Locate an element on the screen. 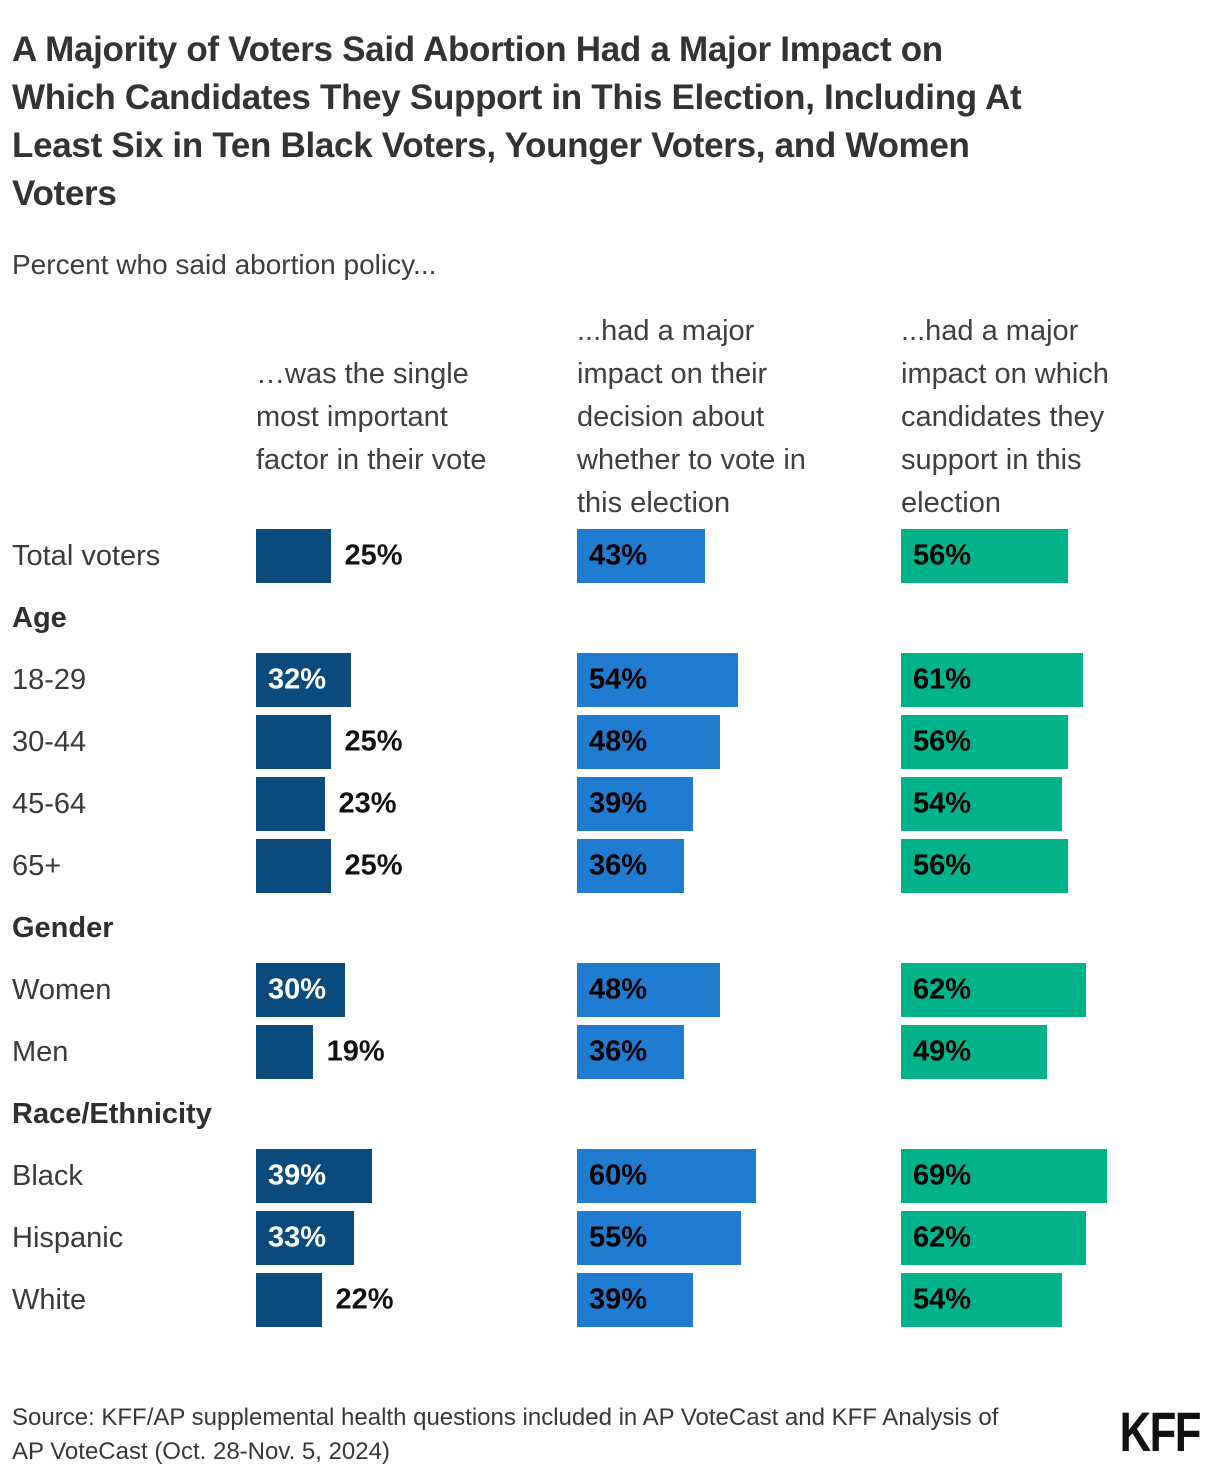 This screenshot has height=1478, width=1220. bar-cell: 33% is located at coordinates (416, 1238).